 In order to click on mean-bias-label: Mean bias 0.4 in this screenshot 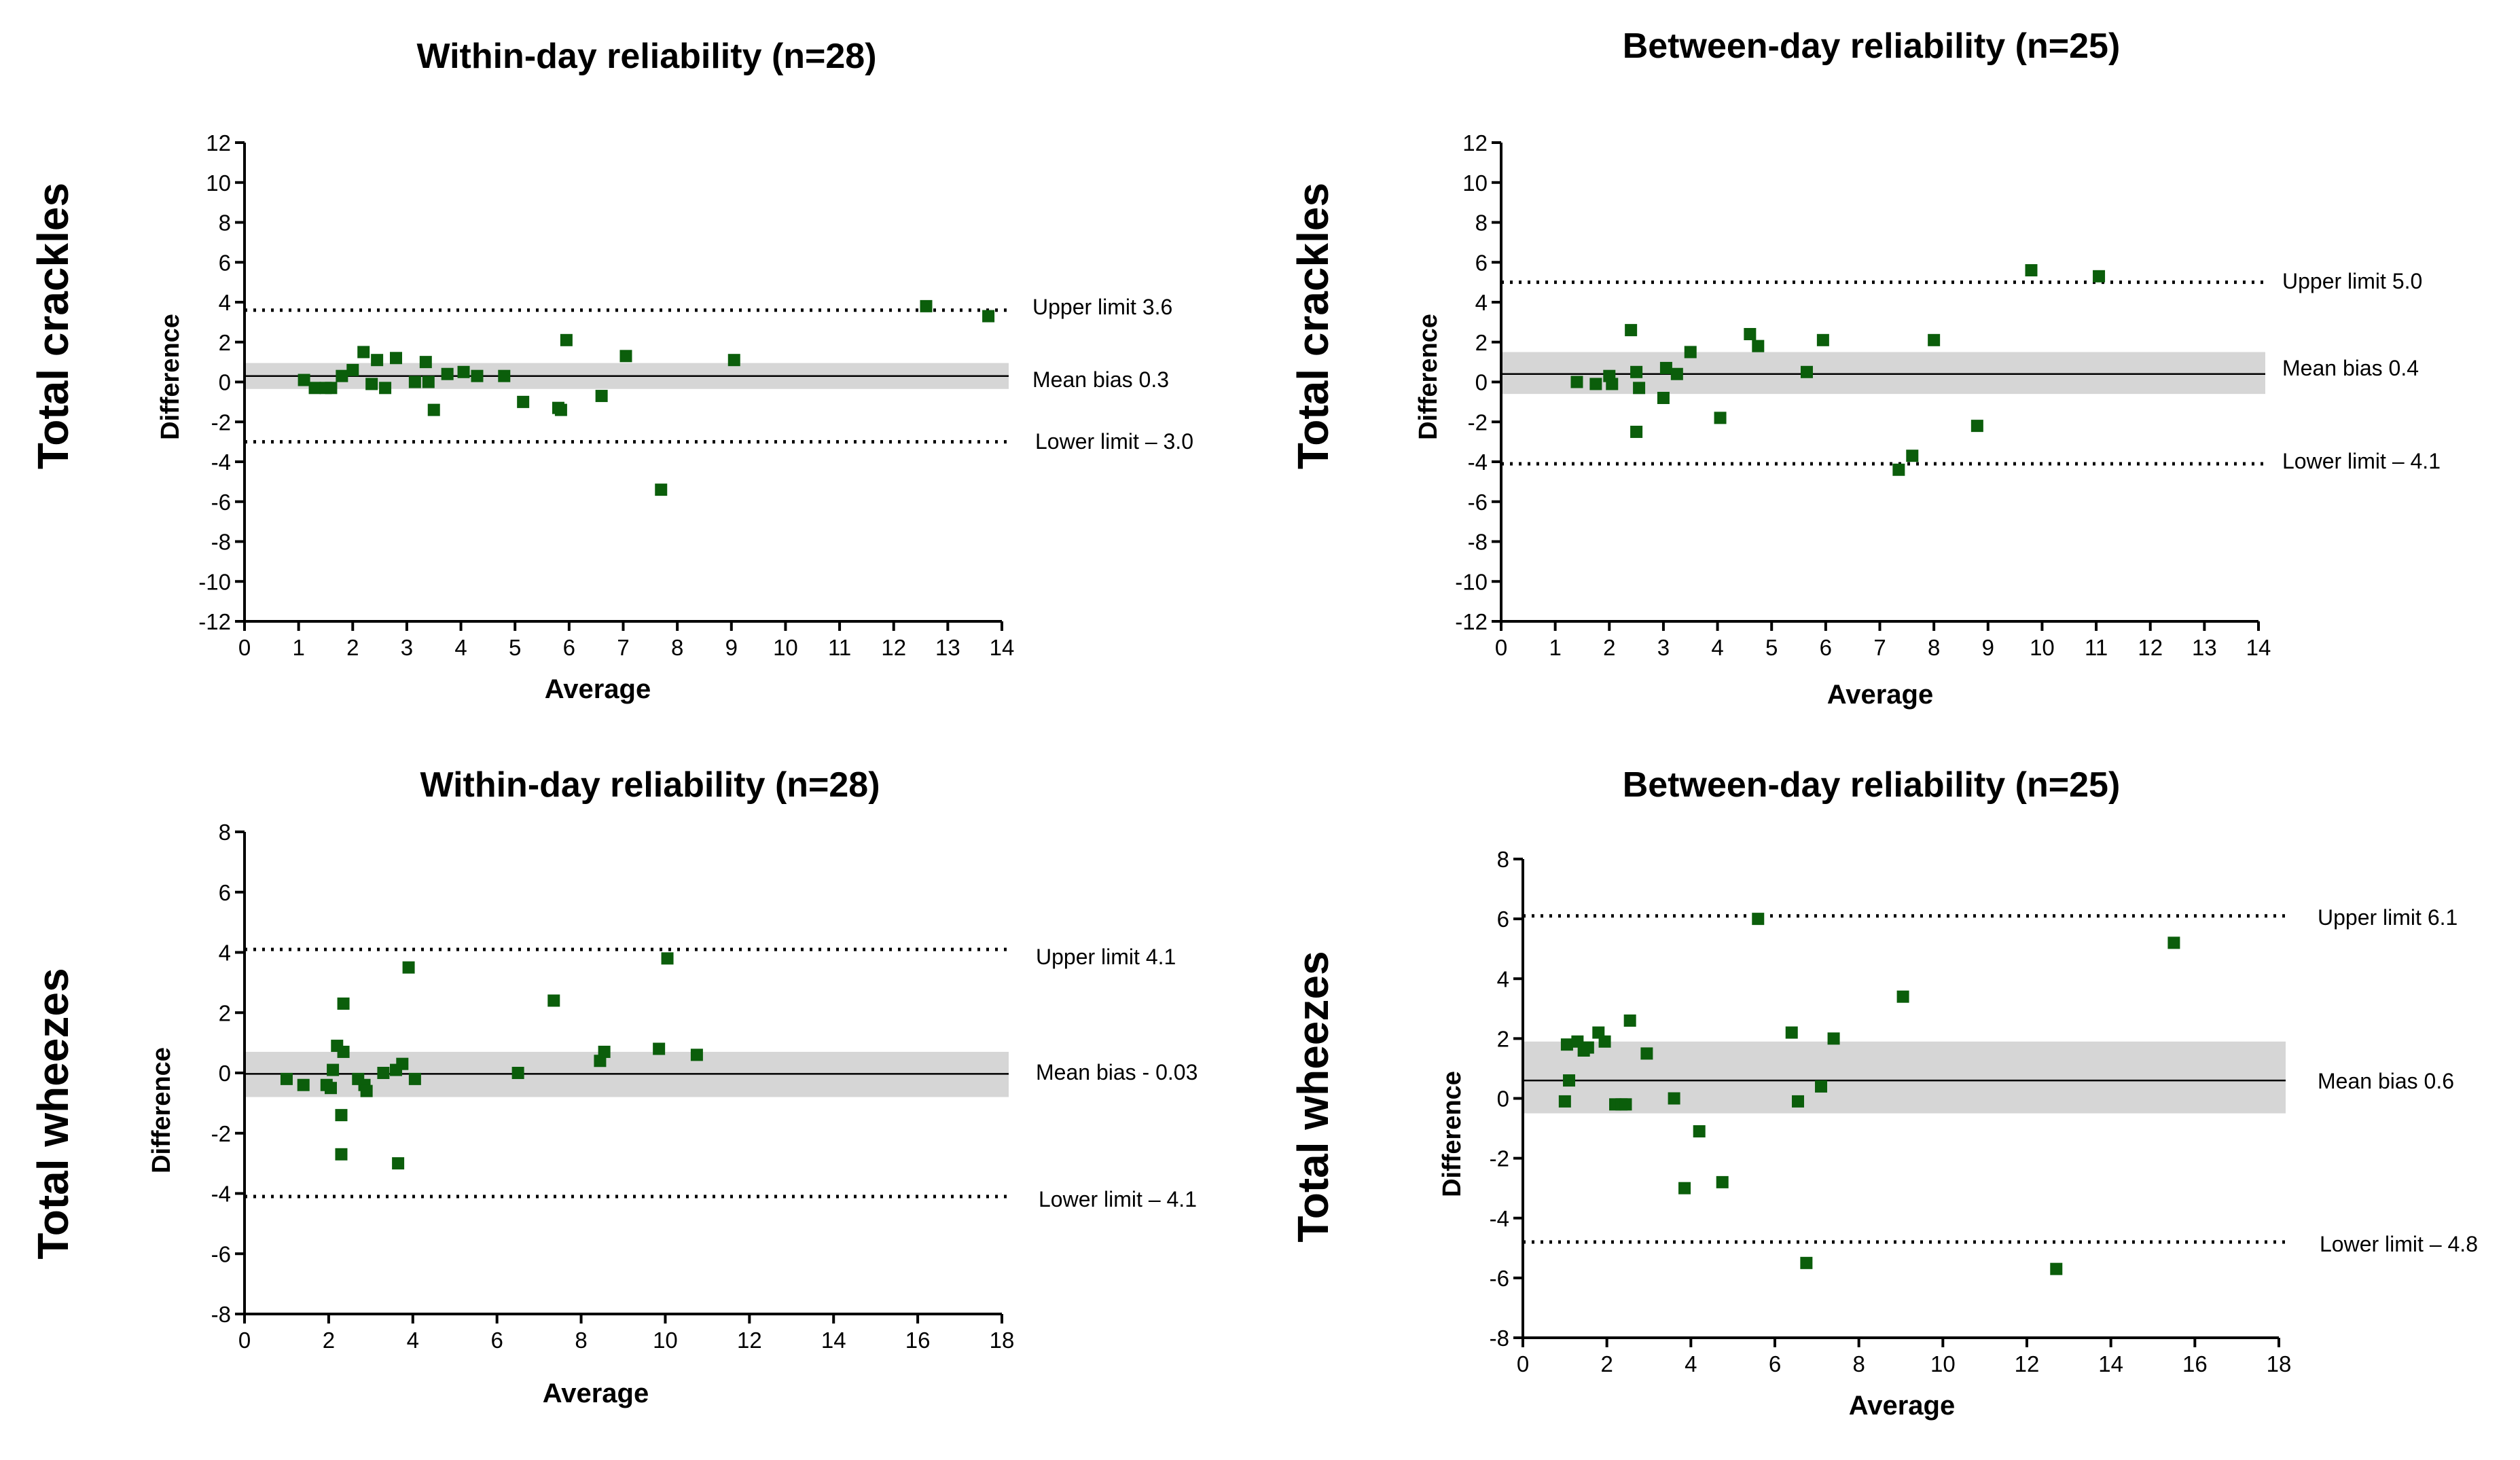, I will do `click(2350, 368)`.